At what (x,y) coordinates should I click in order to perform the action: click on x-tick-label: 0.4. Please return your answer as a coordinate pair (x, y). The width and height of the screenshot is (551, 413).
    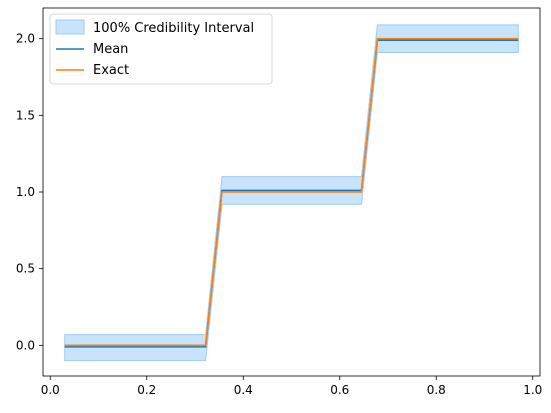
    Looking at the image, I should click on (243, 390).